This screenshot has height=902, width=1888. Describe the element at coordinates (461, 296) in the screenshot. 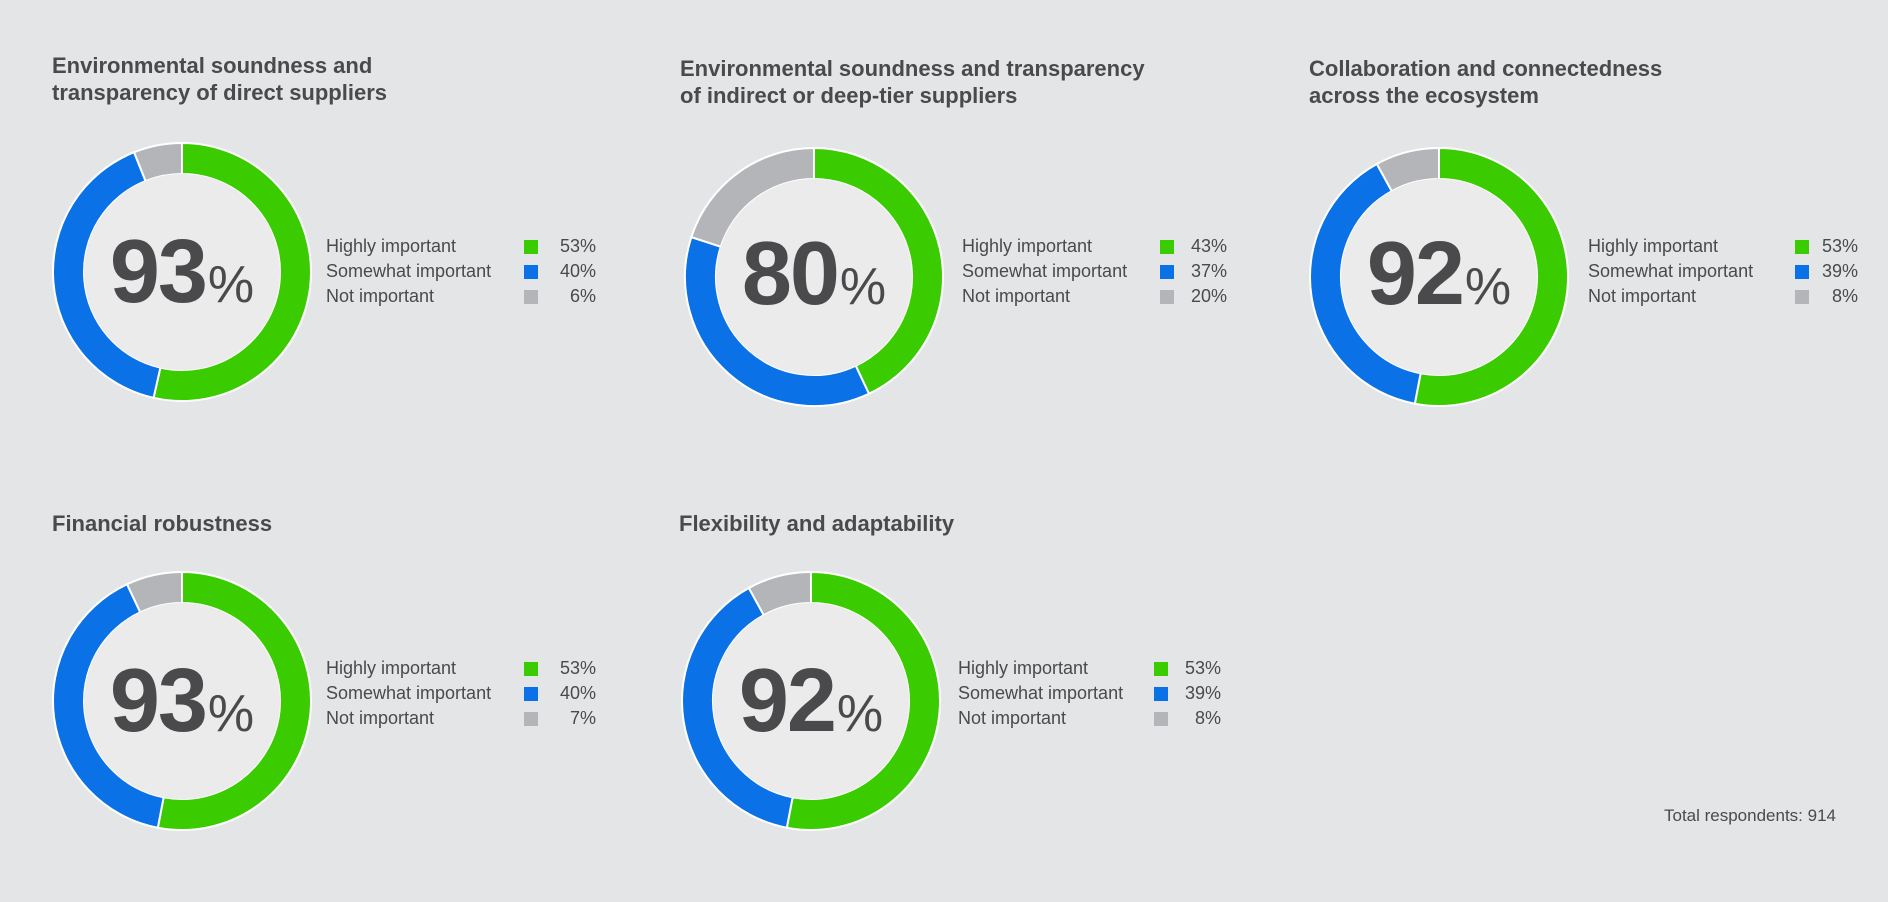

I see `legend-row-not: Not important 6%` at that location.